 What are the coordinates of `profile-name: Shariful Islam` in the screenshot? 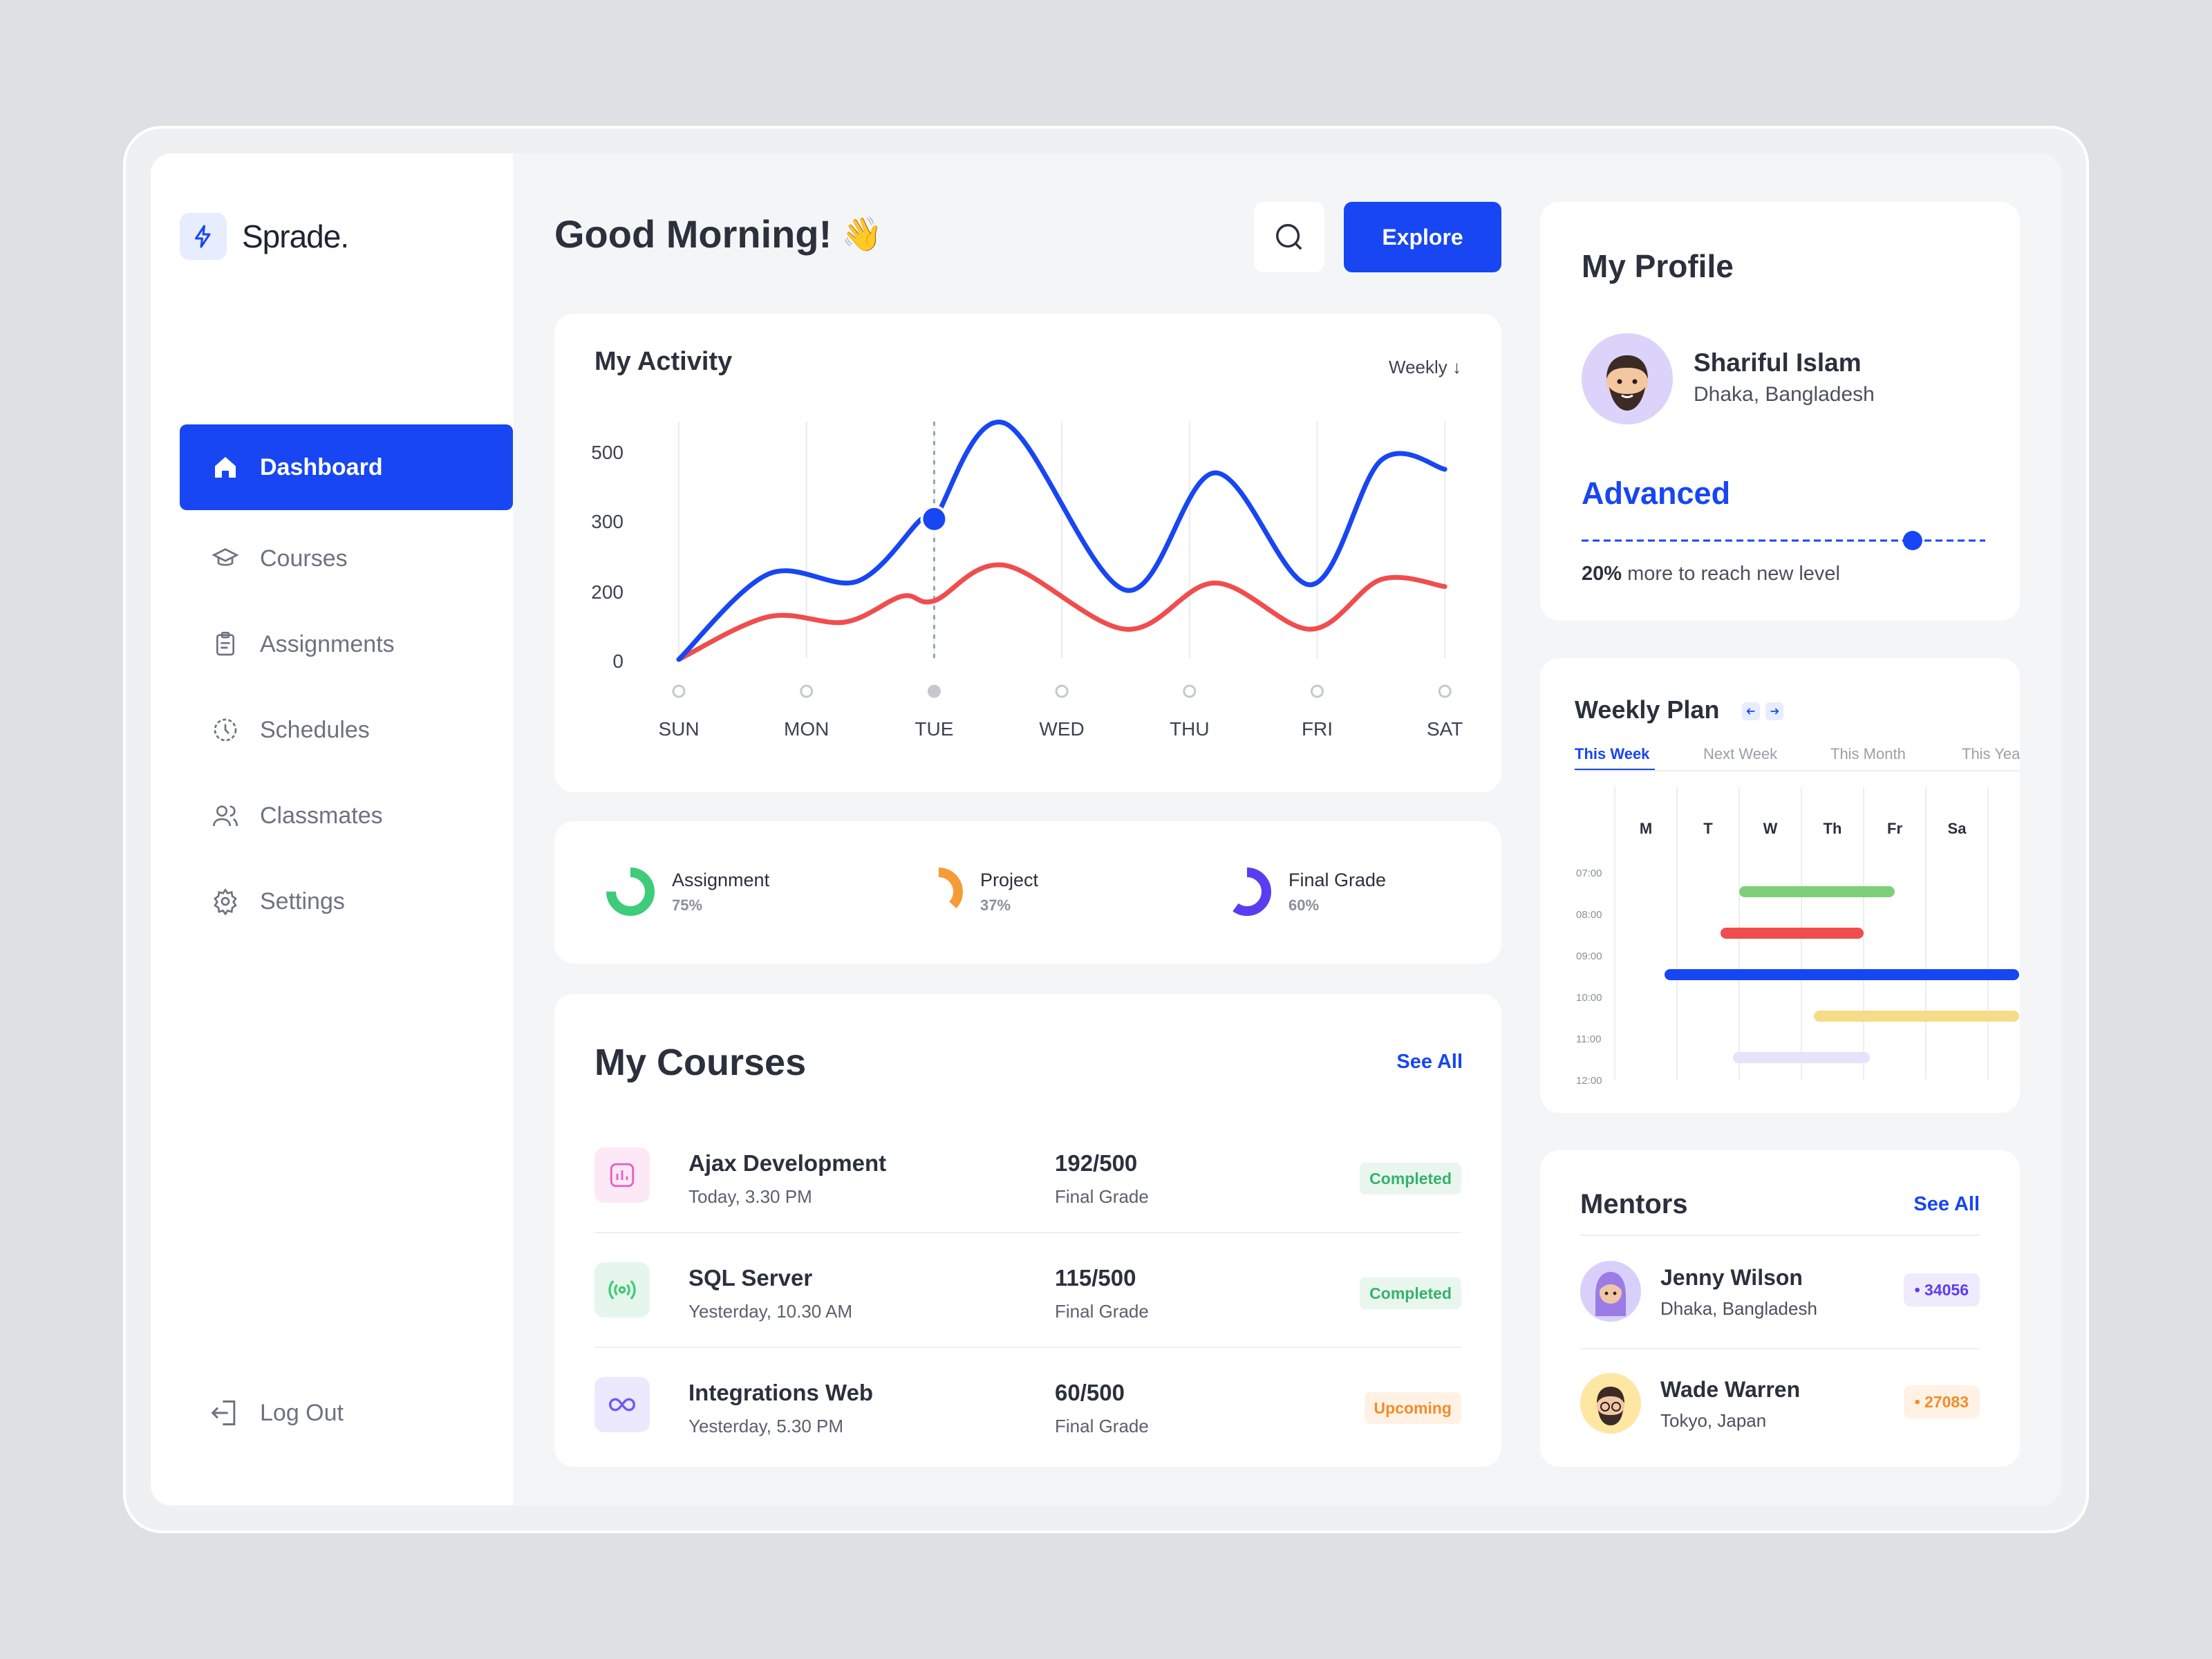 It's located at (1778, 363).